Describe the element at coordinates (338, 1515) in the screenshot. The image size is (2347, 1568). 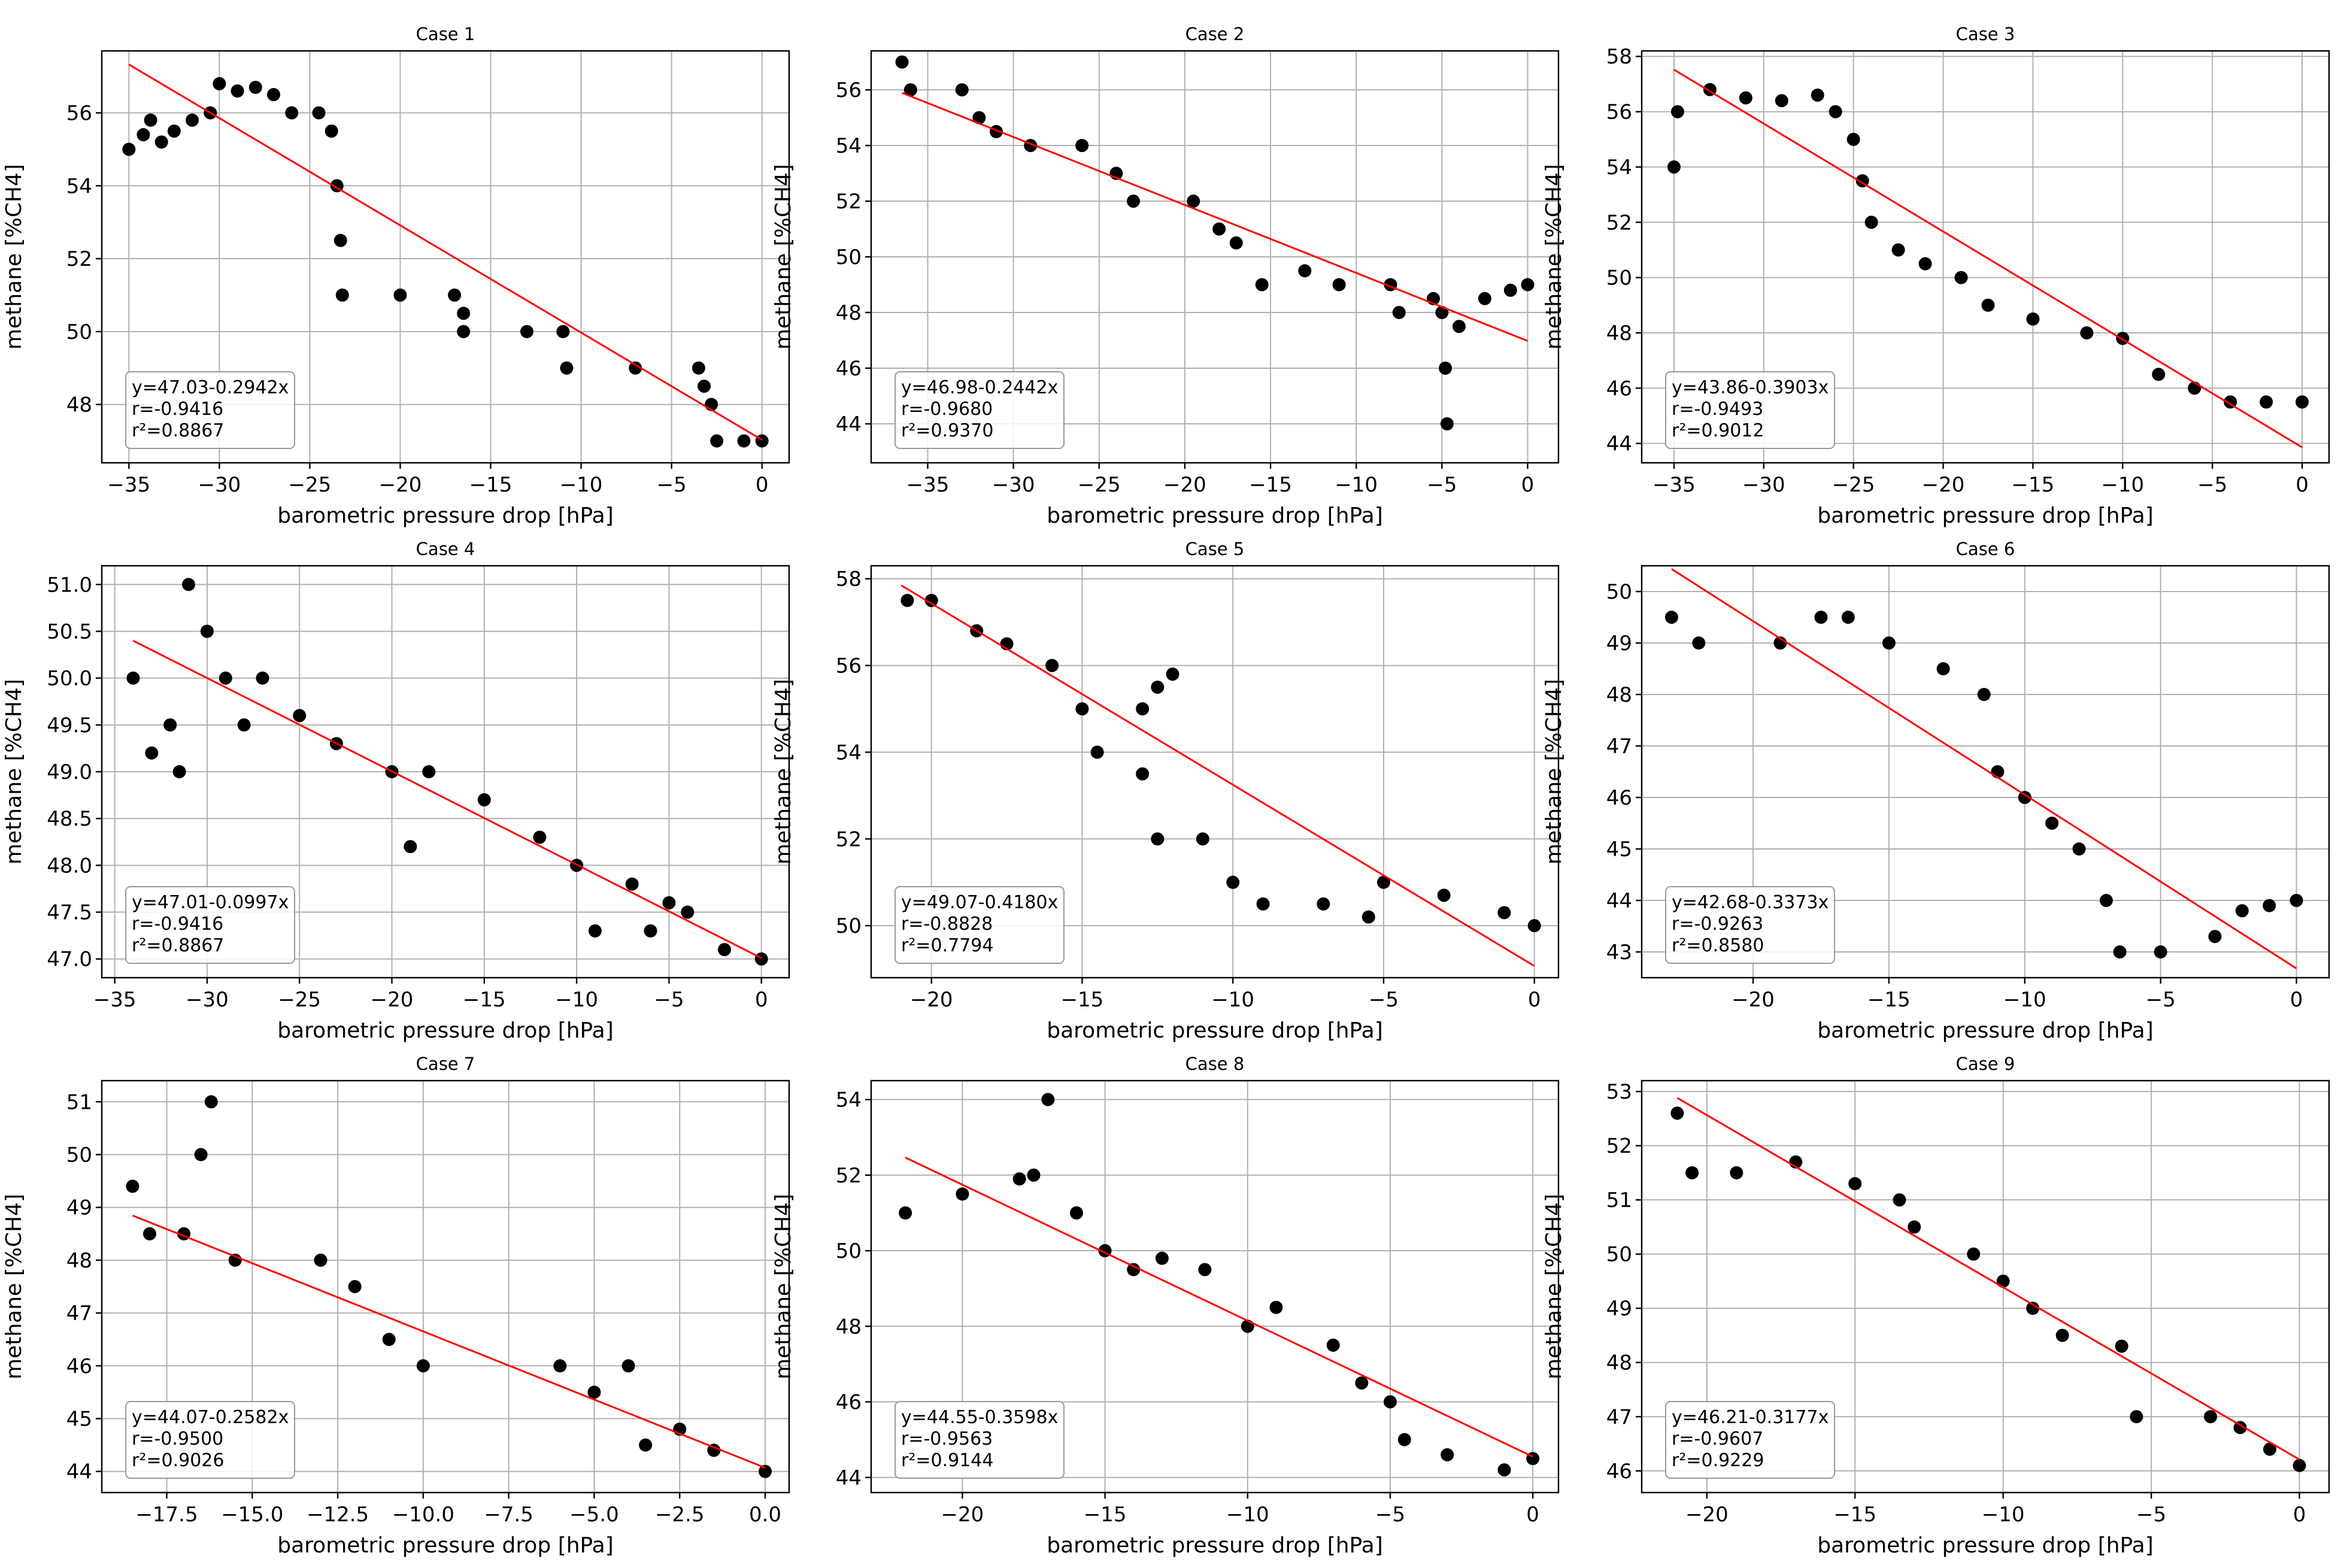
I see `x-tick-label: −12.5` at that location.